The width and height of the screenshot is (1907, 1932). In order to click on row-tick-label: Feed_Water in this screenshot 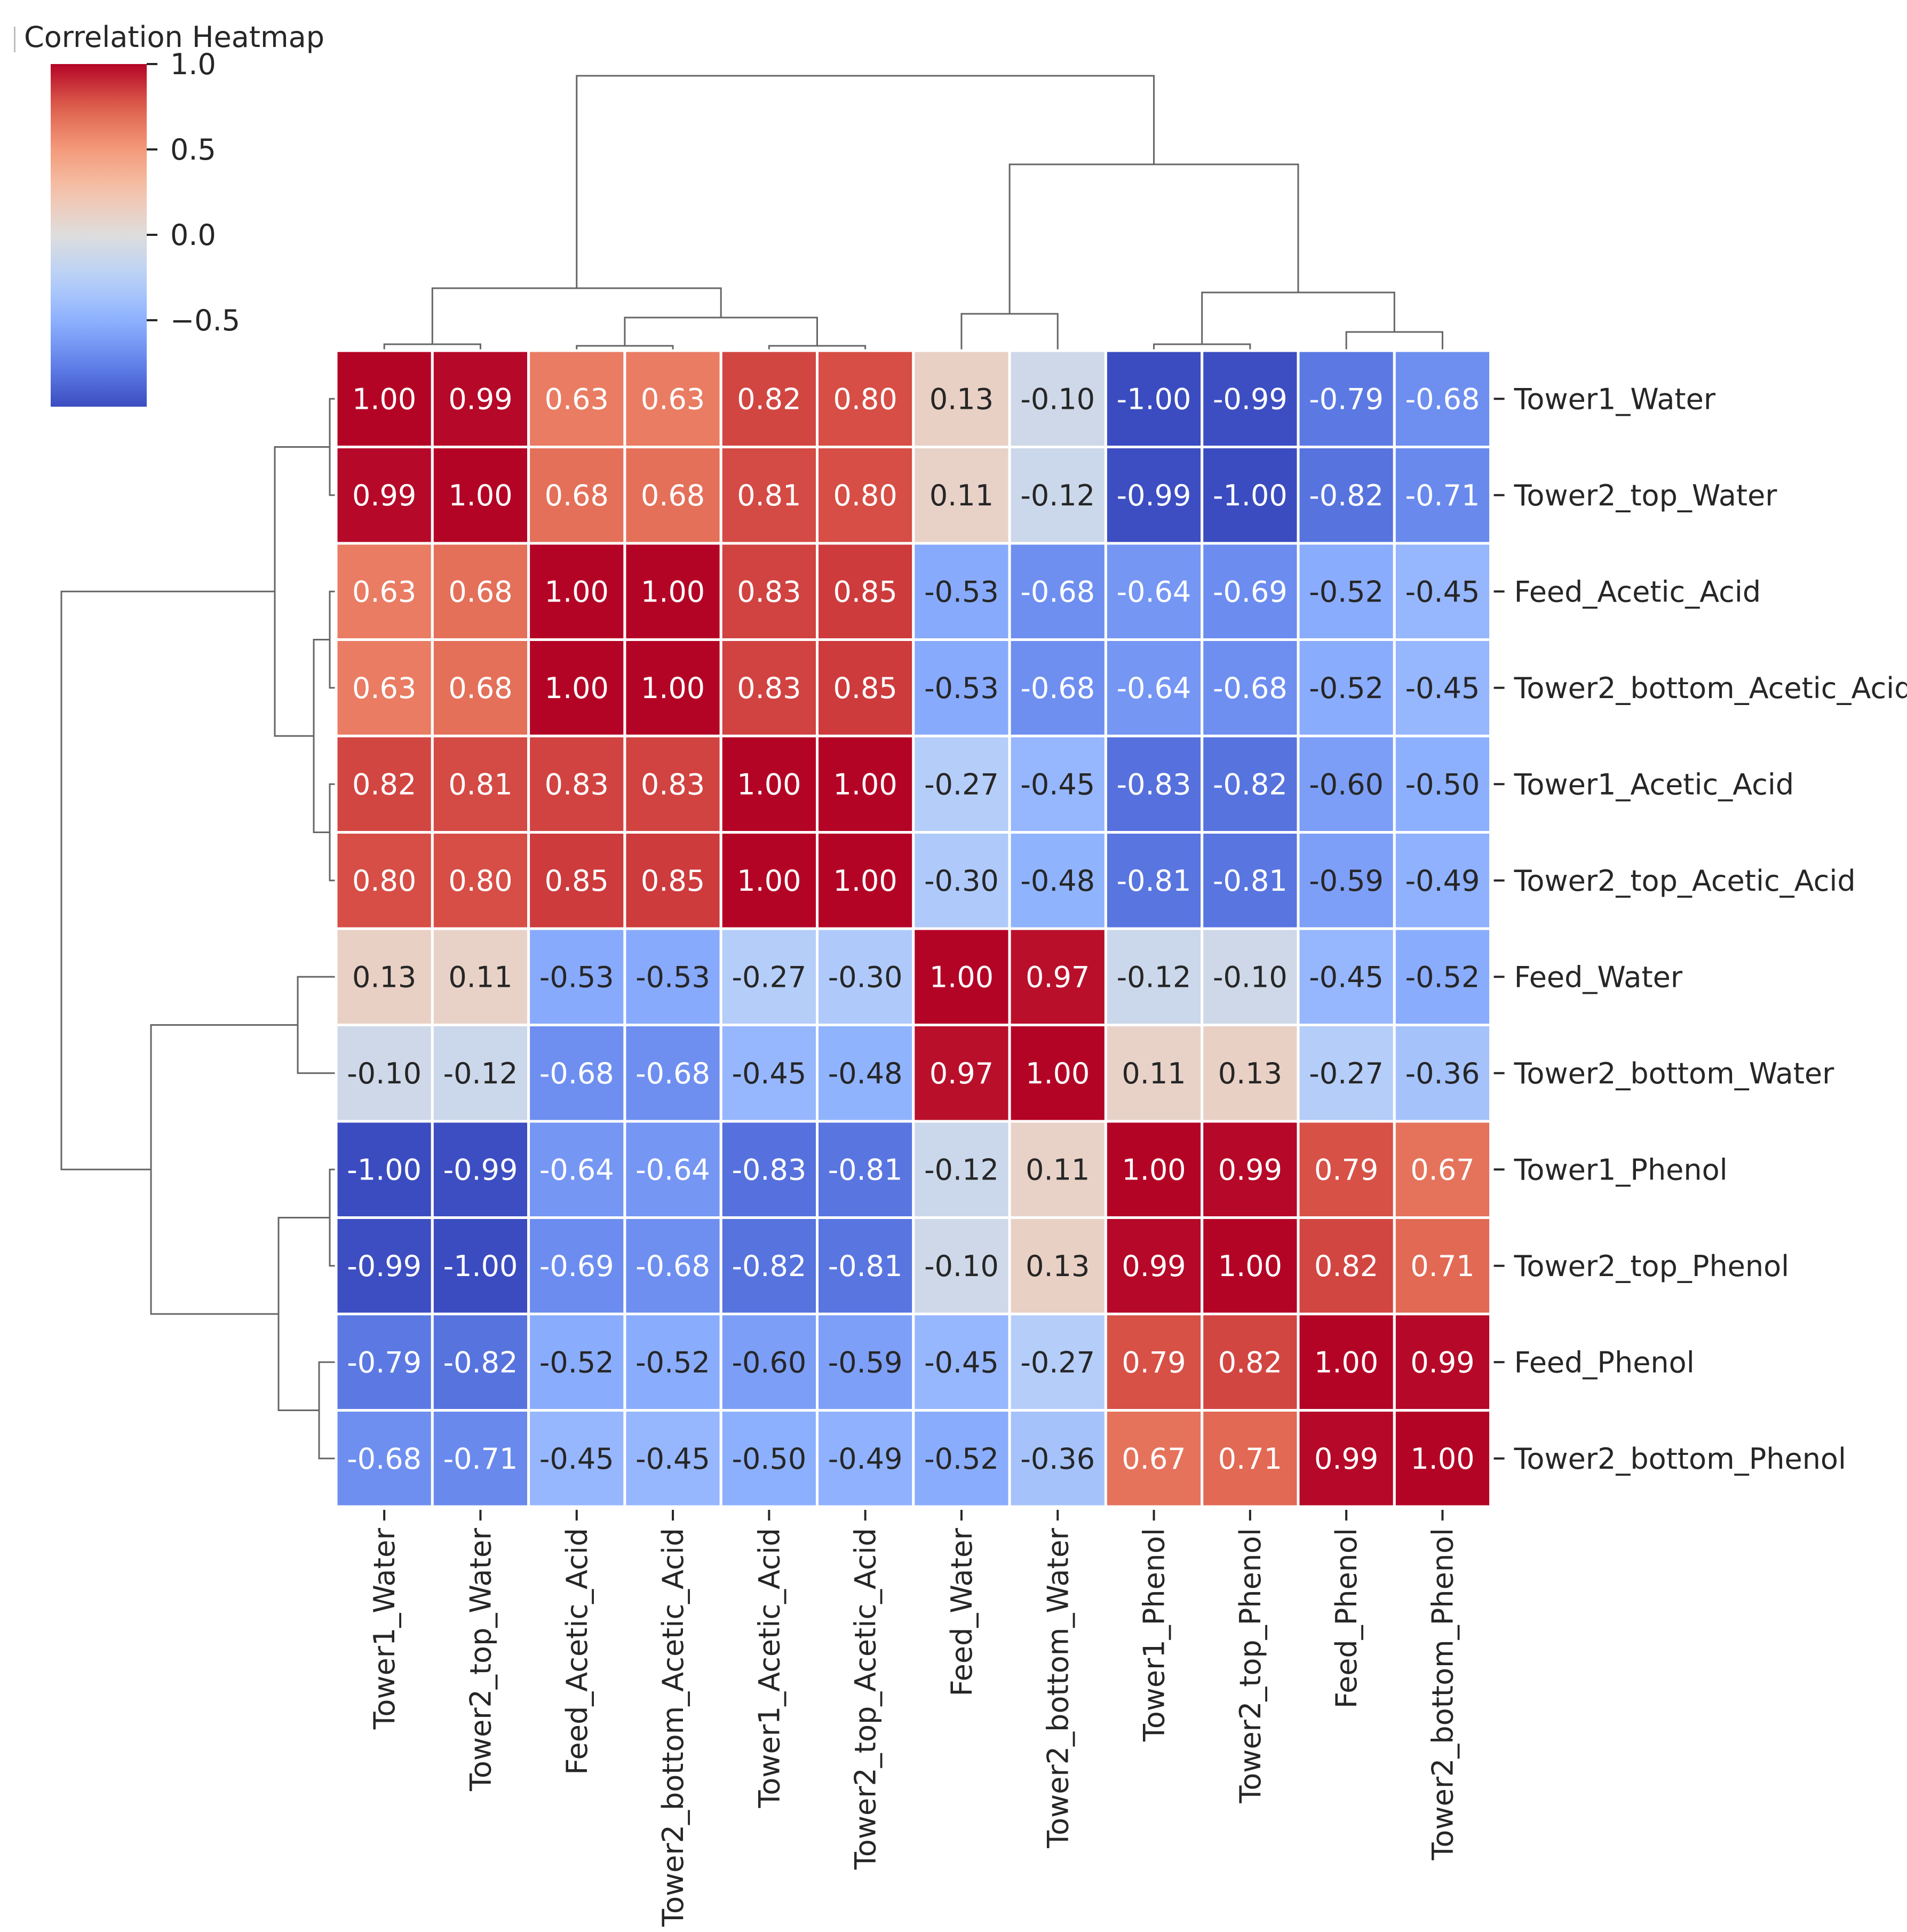, I will do `click(1598, 977)`.